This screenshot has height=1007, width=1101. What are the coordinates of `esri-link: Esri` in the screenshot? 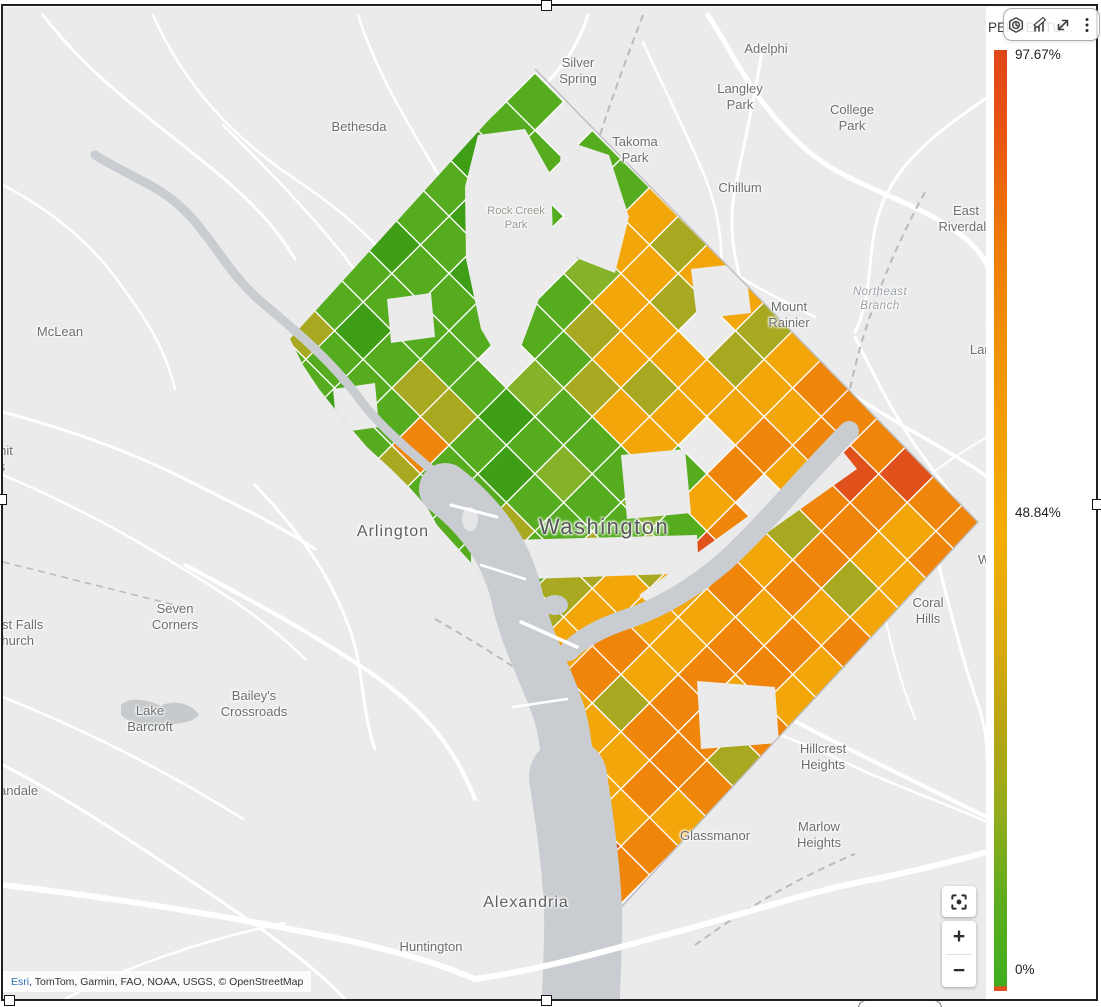 It's located at (20, 981).